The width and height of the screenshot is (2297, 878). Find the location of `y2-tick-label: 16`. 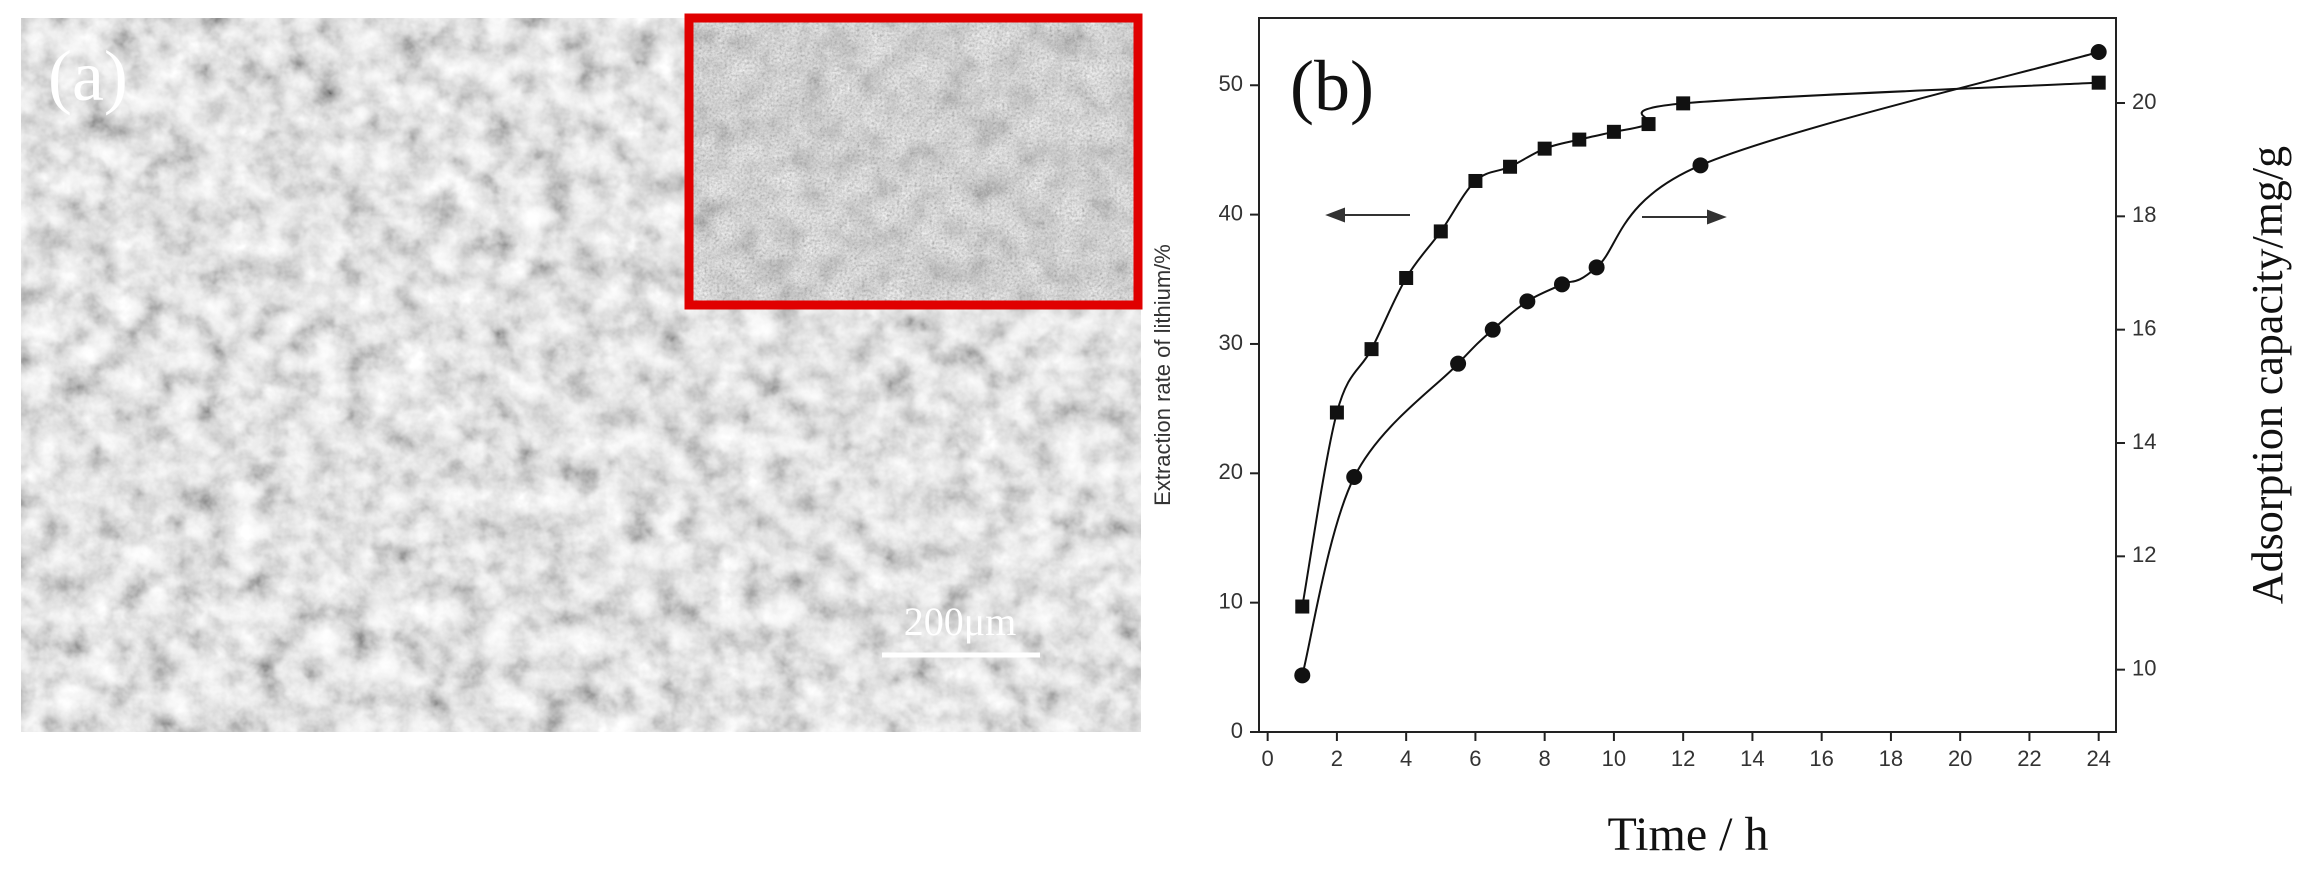

y2-tick-label: 16 is located at coordinates (2144, 327).